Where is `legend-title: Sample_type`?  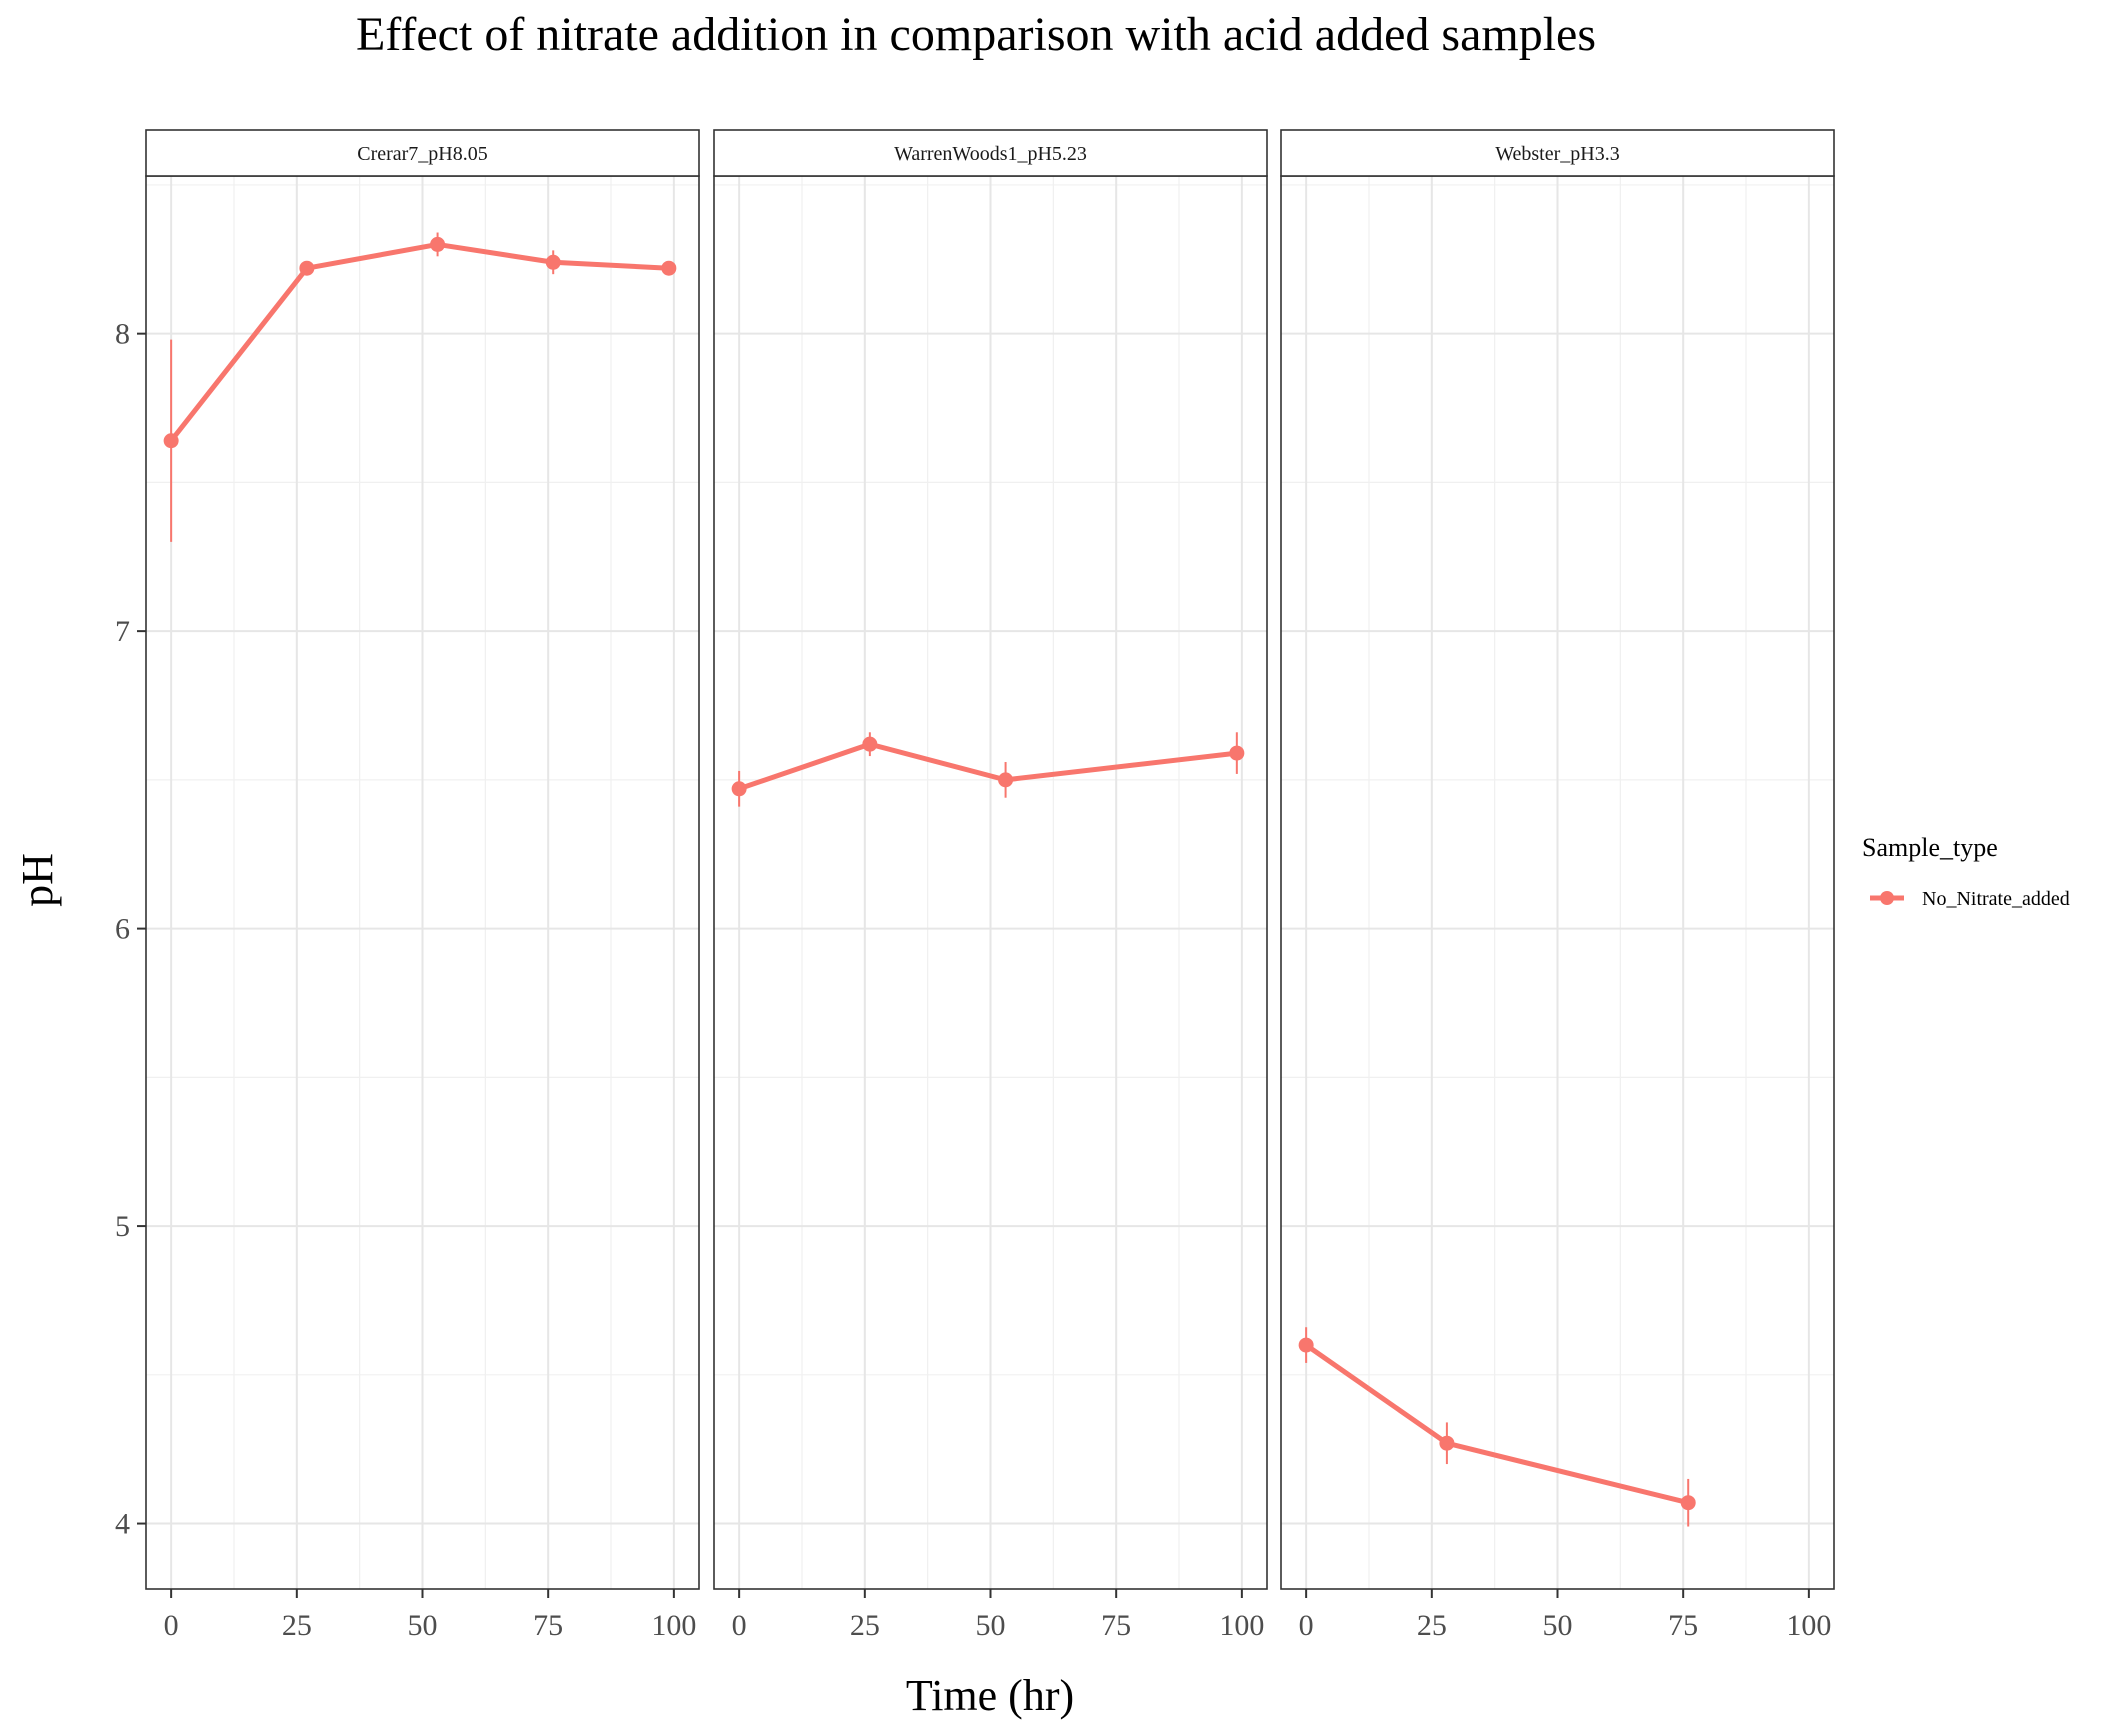
legend-title: Sample_type is located at coordinates (1930, 847).